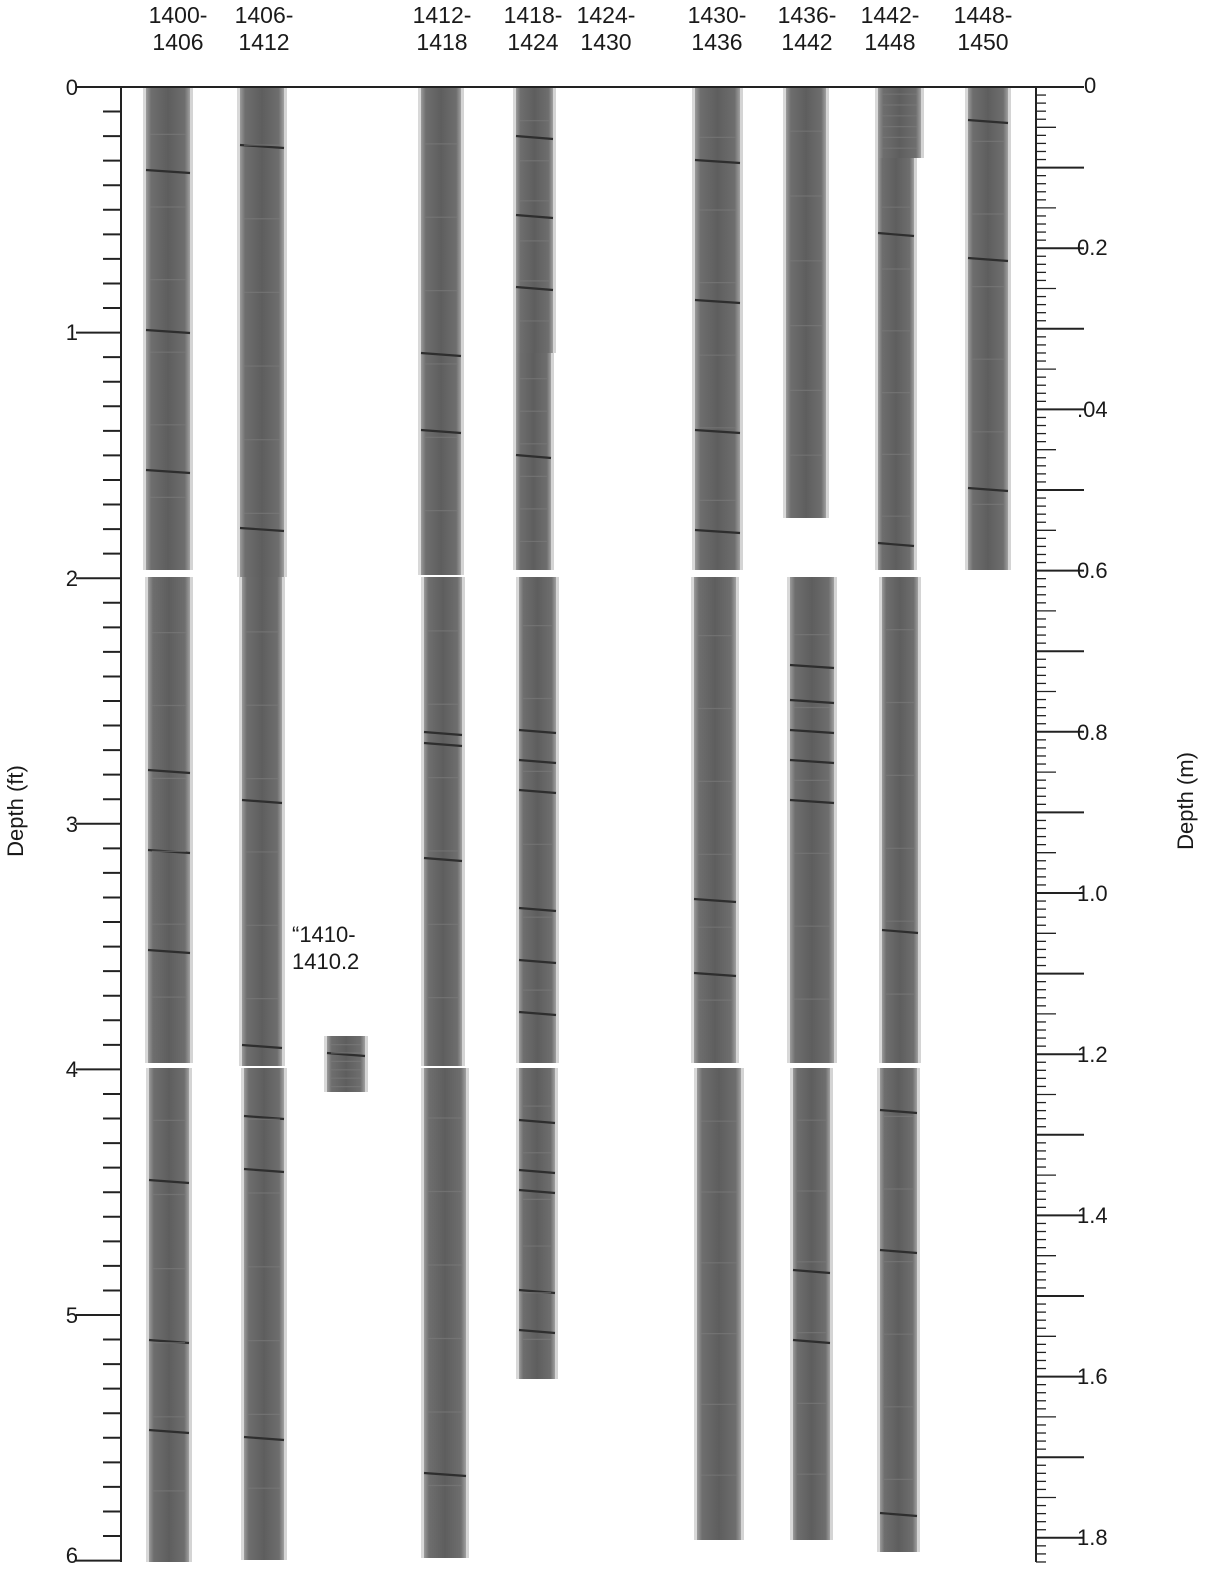 Image resolution: width=1208 pixels, height=1569 pixels. What do you see at coordinates (326, 948) in the screenshot?
I see `extra-sample-label: “1410- 1410.2` at bounding box center [326, 948].